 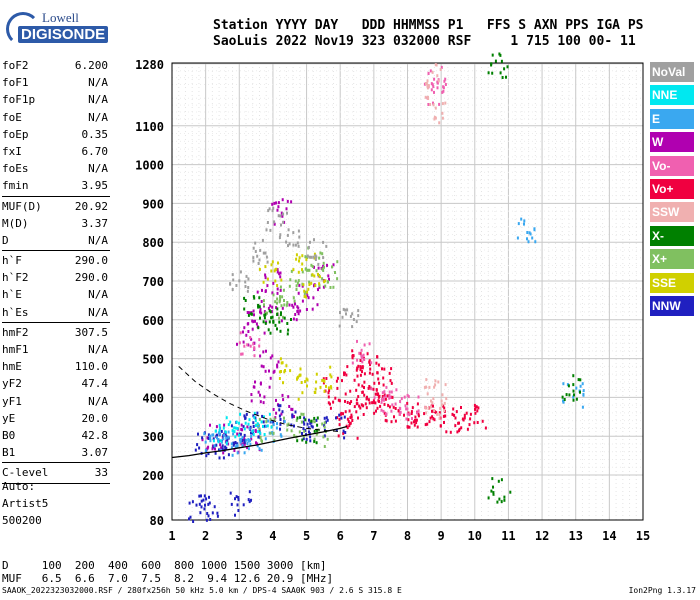 What do you see at coordinates (55, 99) in the screenshot?
I see `param-row: foF1p N/A` at bounding box center [55, 99].